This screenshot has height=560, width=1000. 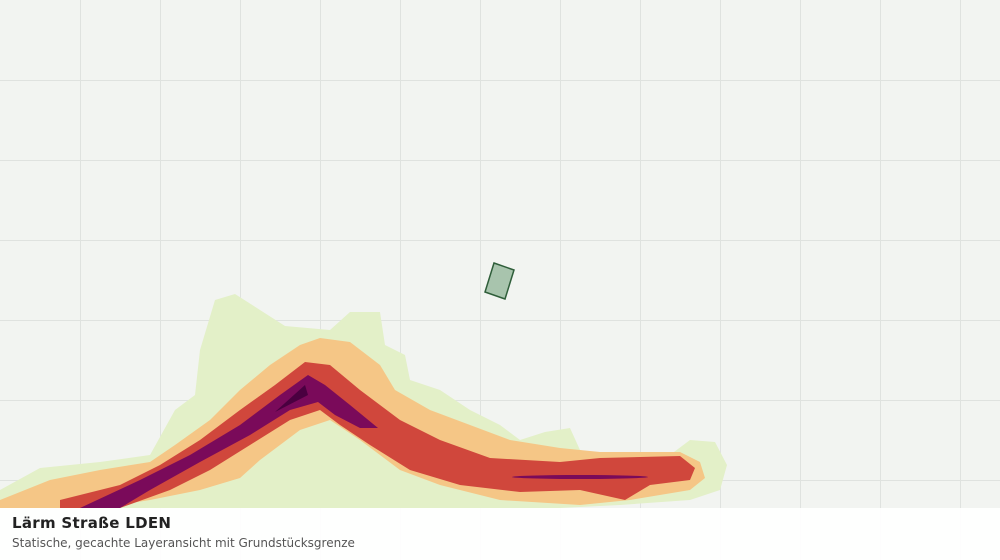 I want to click on layer-title: Lärm Straße LDEN, so click(x=92, y=523).